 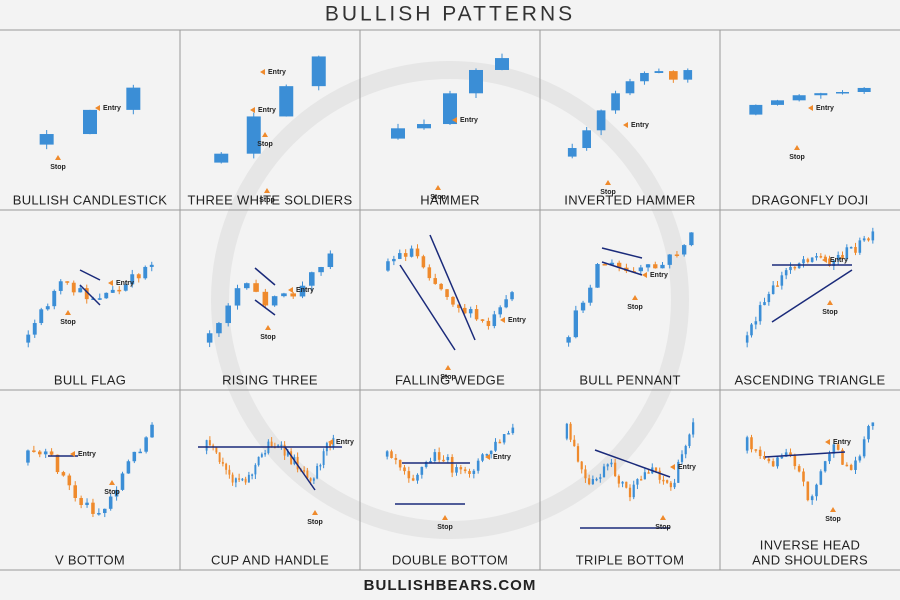 What do you see at coordinates (450, 14) in the screenshot?
I see `title: BULLISH PATTERNS` at bounding box center [450, 14].